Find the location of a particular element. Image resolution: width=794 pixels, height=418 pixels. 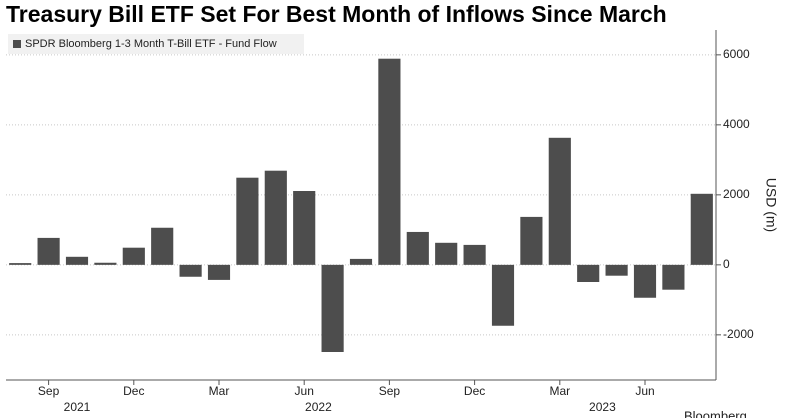

legend-swatch is located at coordinates (17, 44).